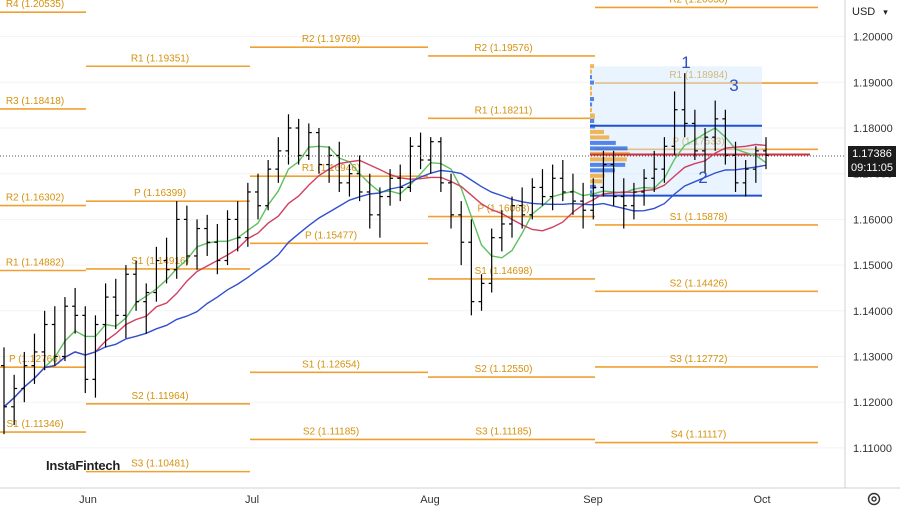 The width and height of the screenshot is (900, 510). I want to click on y-tick-label: 1.16000, so click(873, 220).